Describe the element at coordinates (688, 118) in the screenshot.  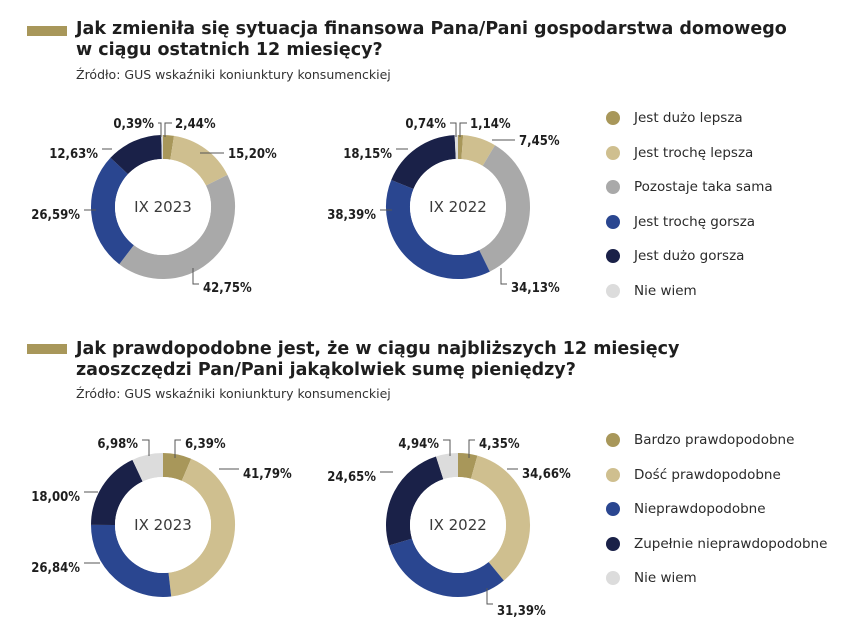
I see `legend-label: Jest dużo lepsza` at that location.